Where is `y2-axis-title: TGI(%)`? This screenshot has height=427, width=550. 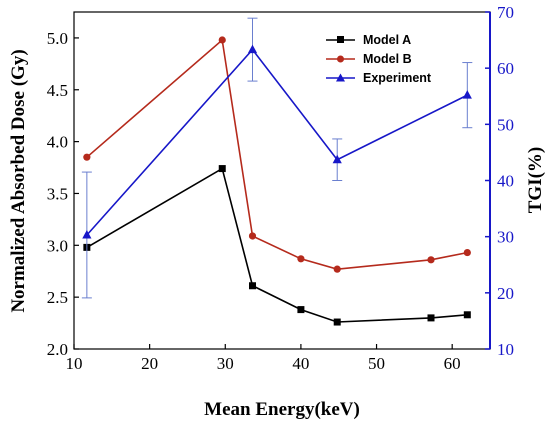
y2-axis-title: TGI(%) is located at coordinates (535, 180).